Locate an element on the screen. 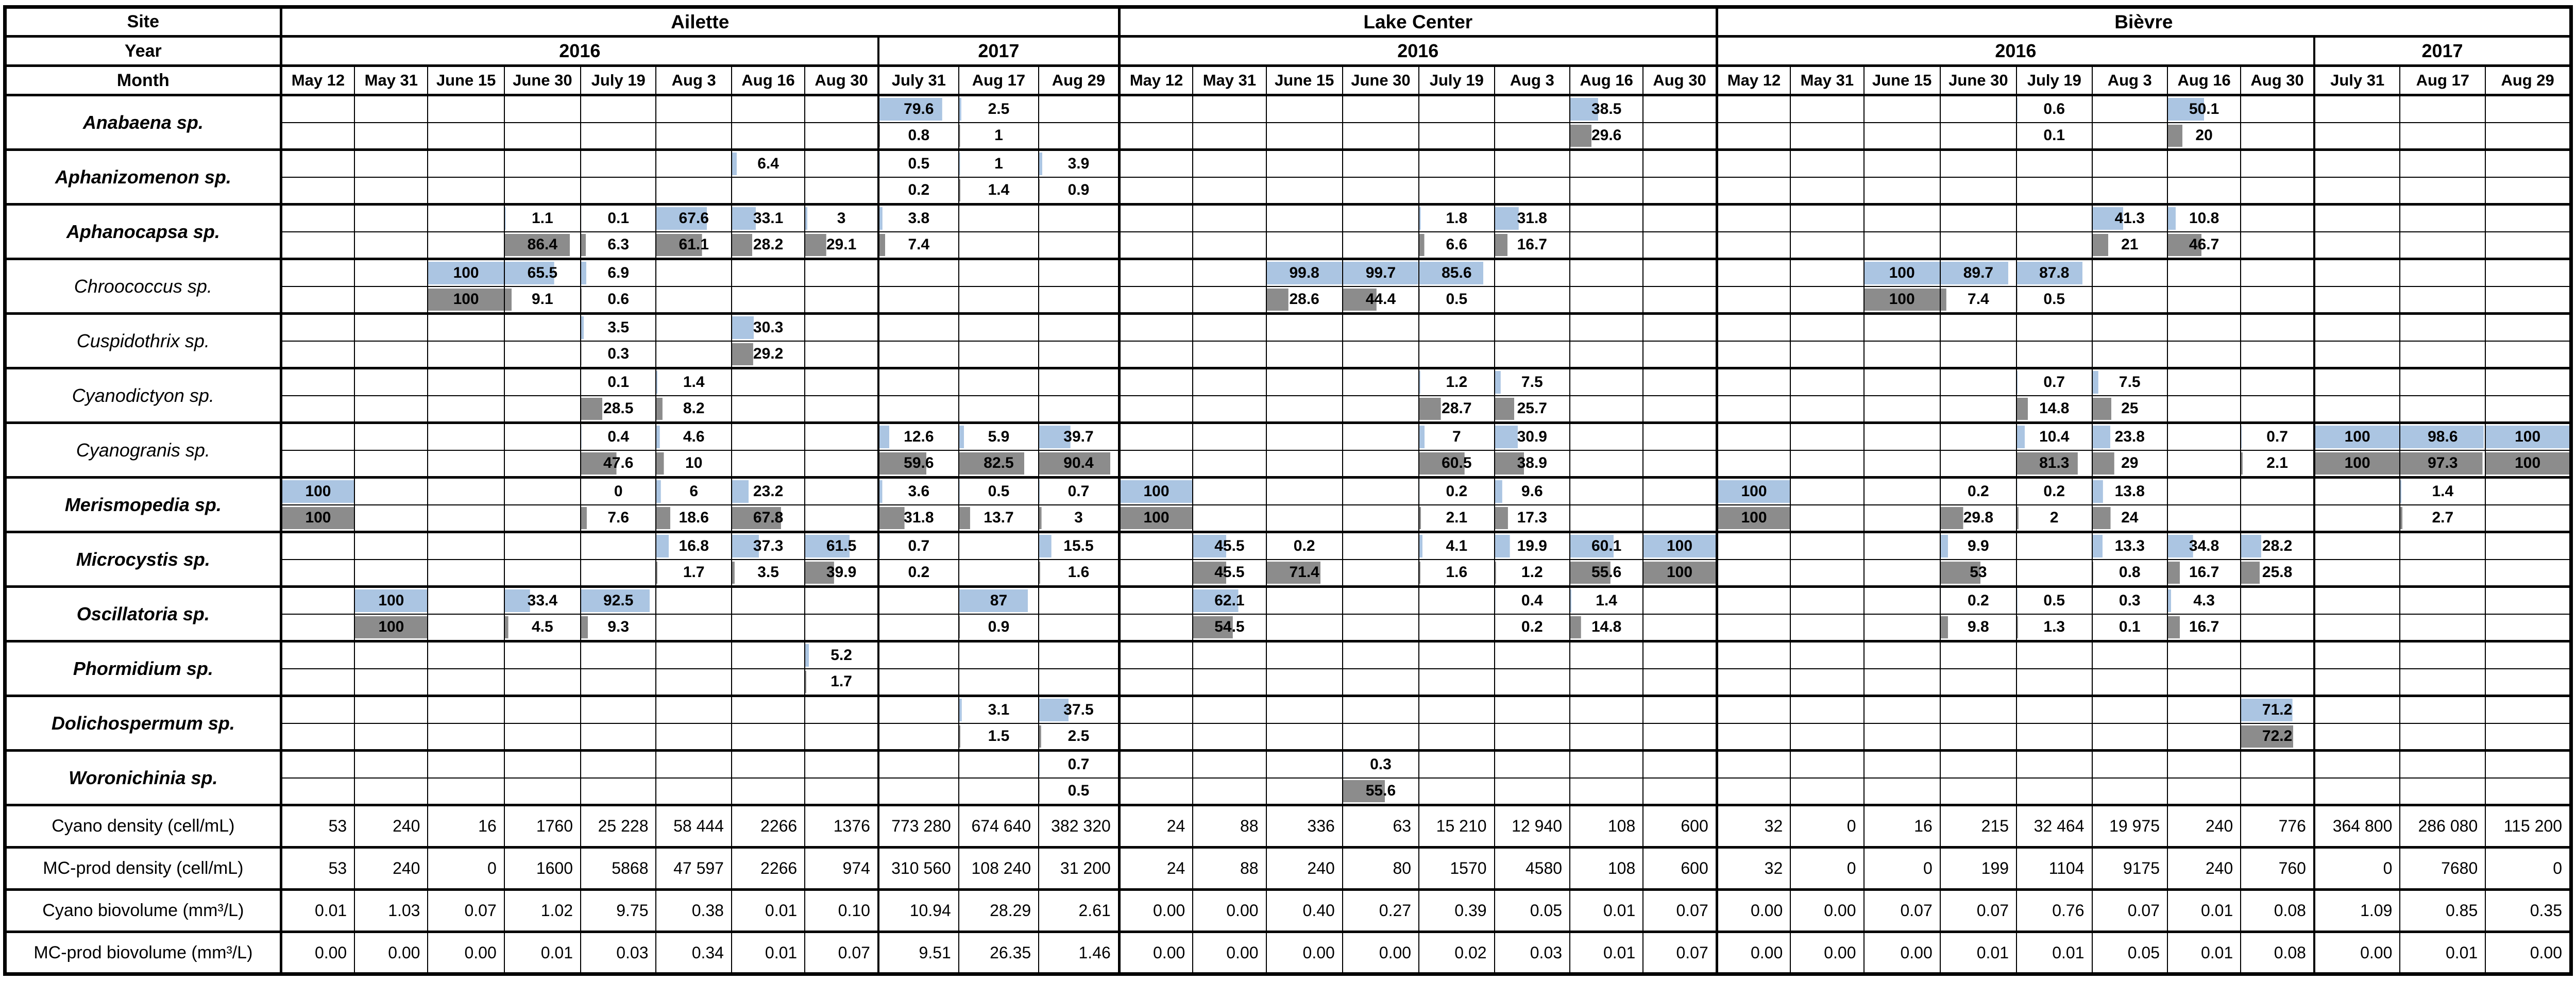  value-cell: 17.3 is located at coordinates (1532, 518).